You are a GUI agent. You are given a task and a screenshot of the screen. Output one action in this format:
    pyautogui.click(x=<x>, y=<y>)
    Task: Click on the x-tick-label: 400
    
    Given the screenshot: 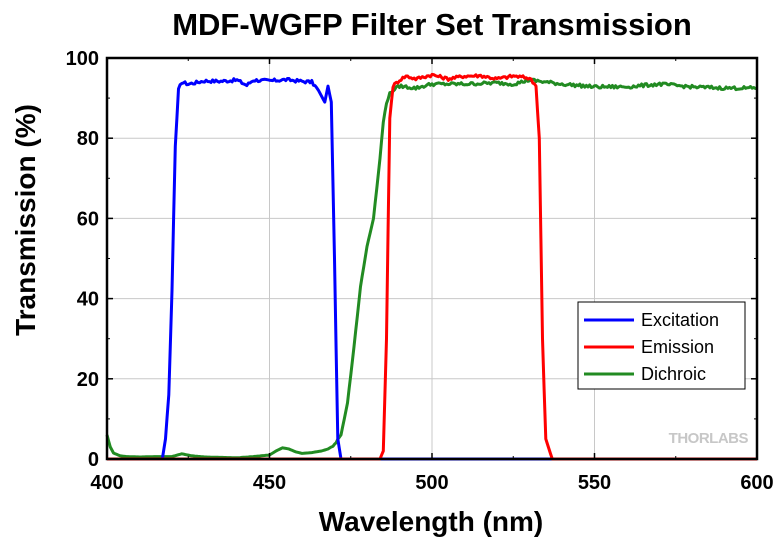 What is the action you would take?
    pyautogui.click(x=106, y=483)
    